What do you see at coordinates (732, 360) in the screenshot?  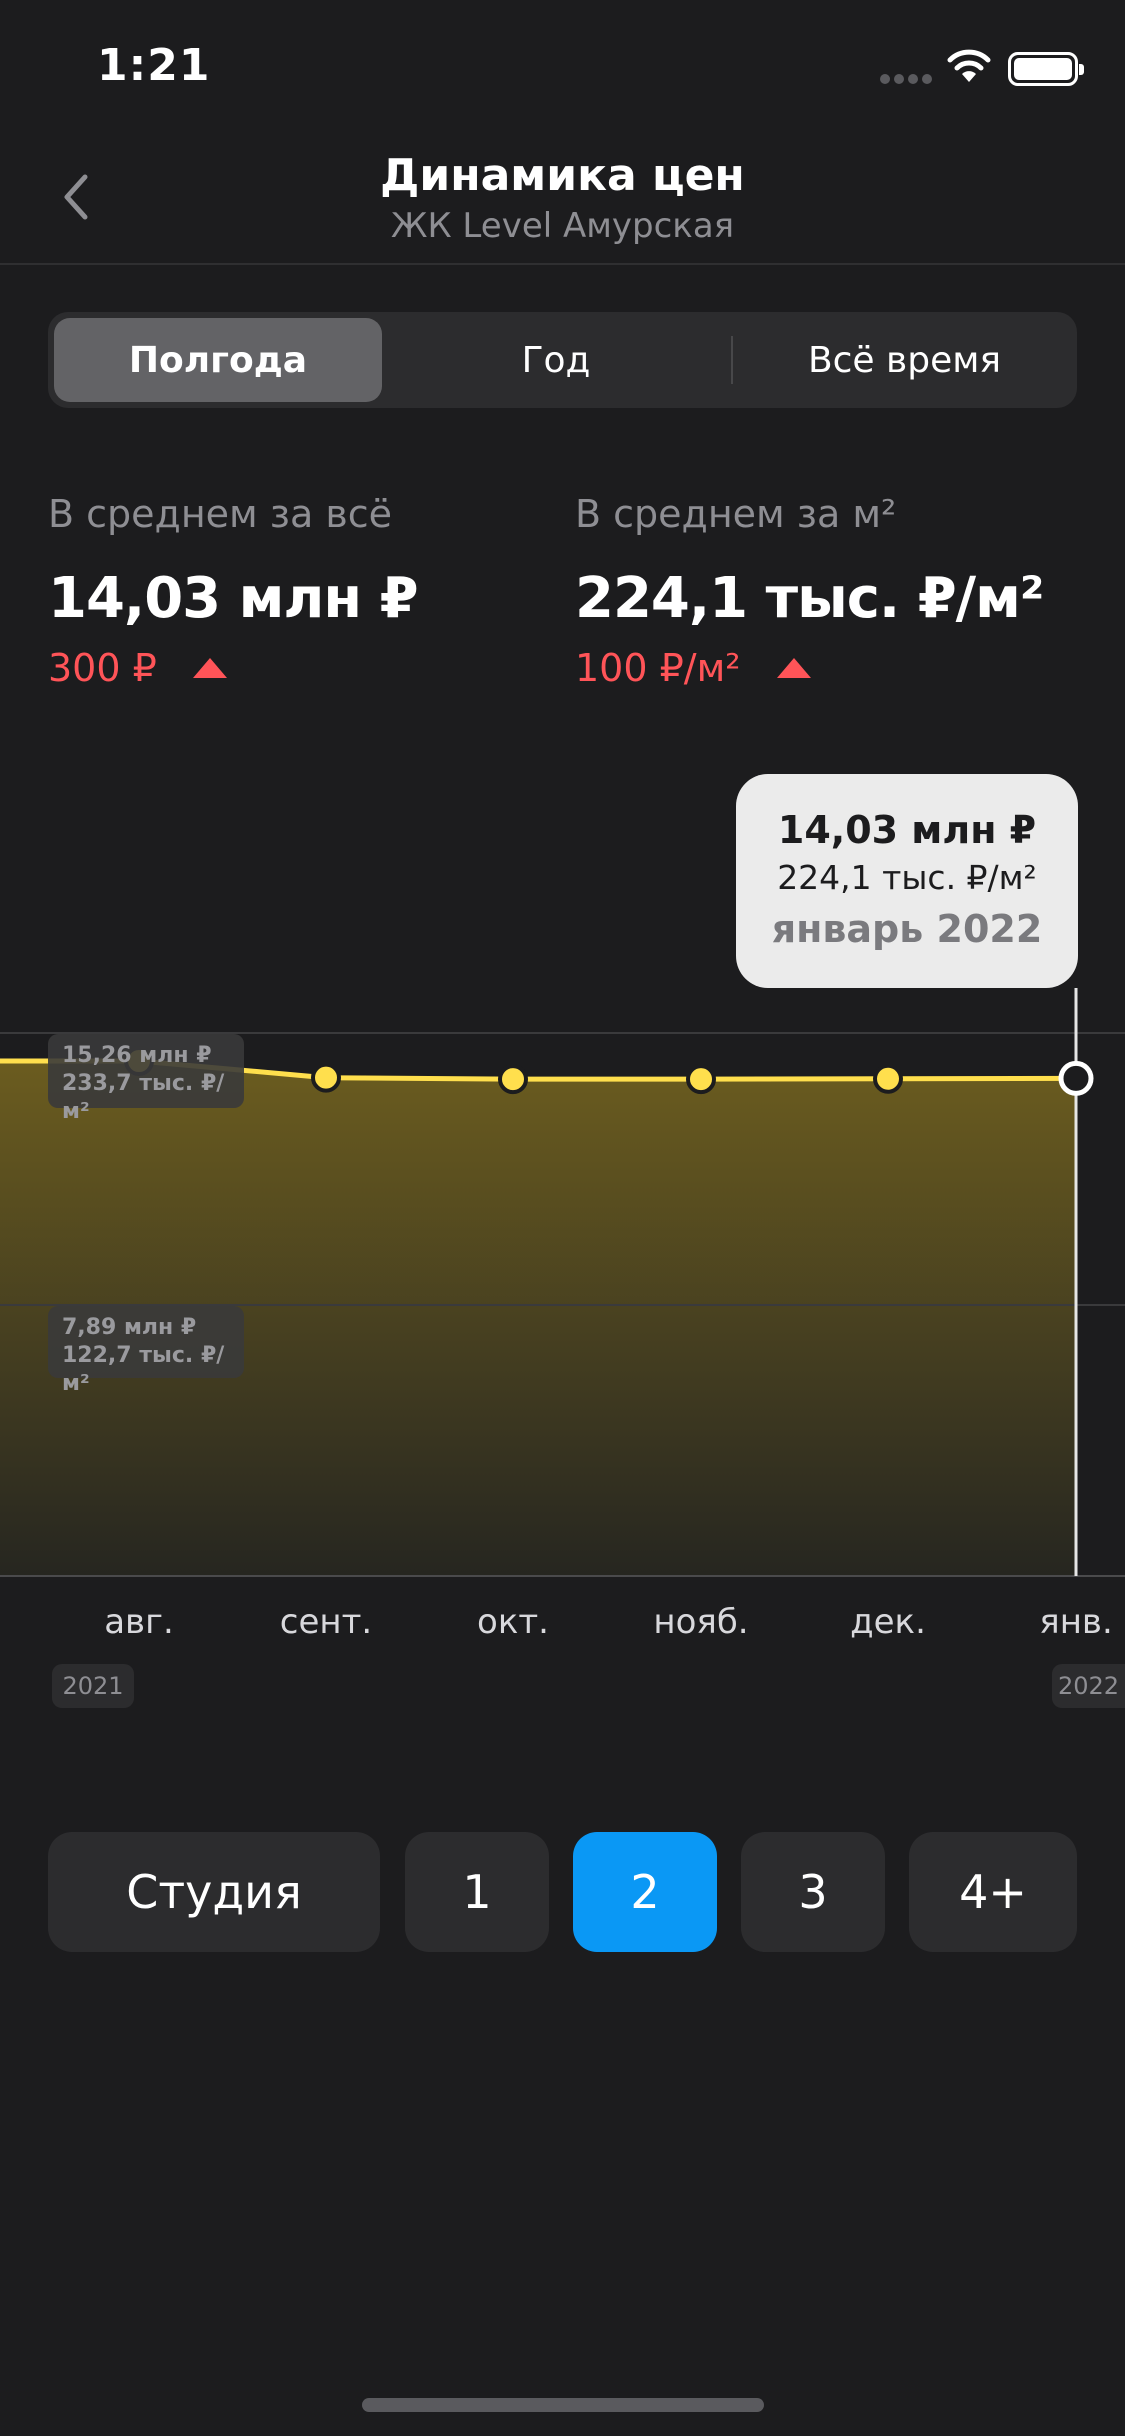 I see `segment-divider` at bounding box center [732, 360].